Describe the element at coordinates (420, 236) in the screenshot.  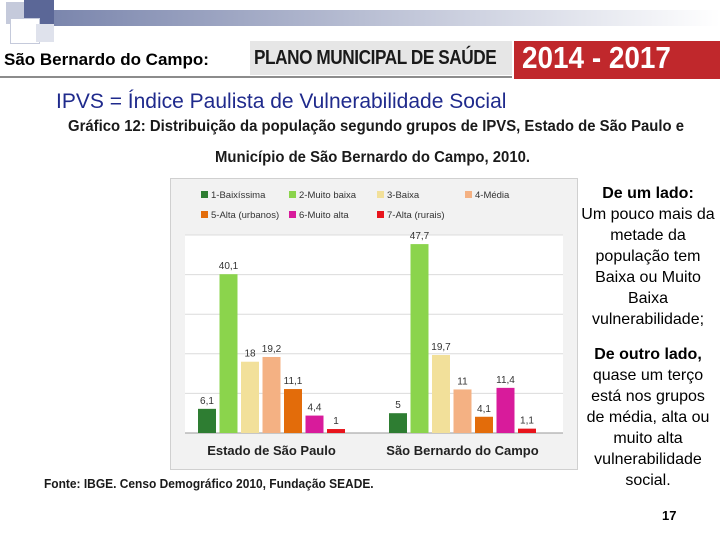
I see `bar-value-label: 47,7` at that location.